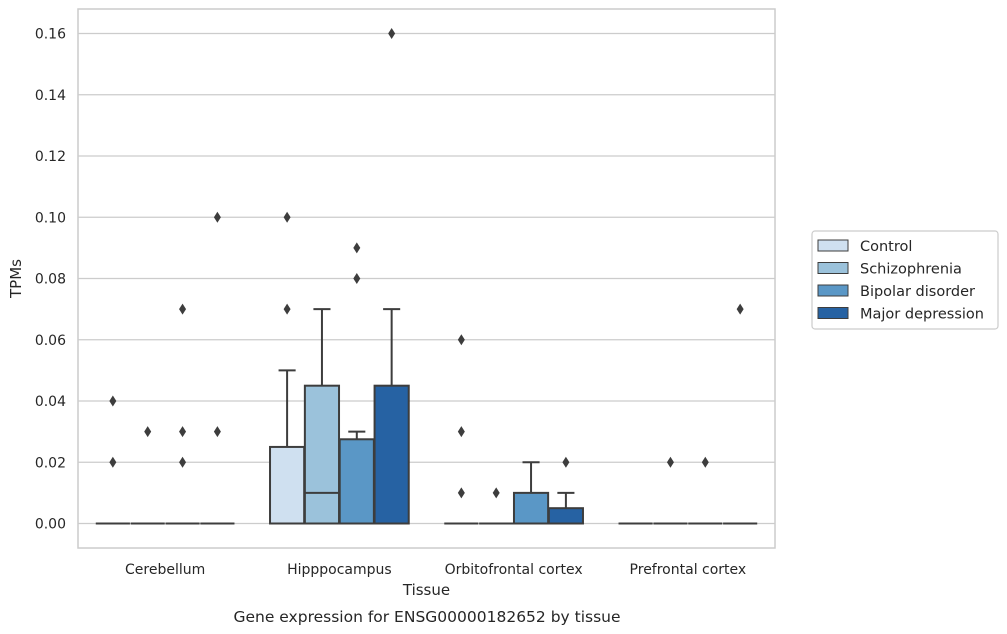 The height and width of the screenshot is (634, 1007). I want to click on y-tick-label: 0.08, so click(50, 280).